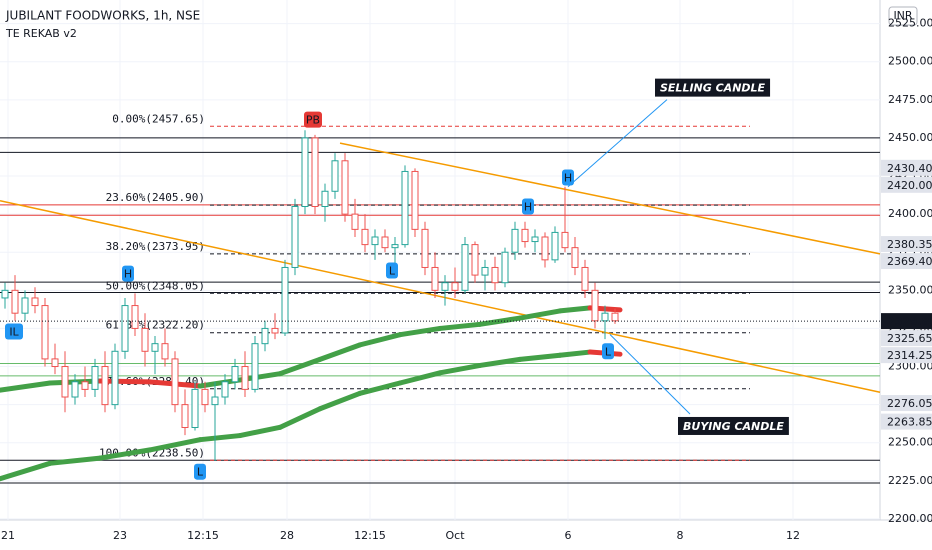  I want to click on y-tick-label: 2225.00, so click(910, 480).